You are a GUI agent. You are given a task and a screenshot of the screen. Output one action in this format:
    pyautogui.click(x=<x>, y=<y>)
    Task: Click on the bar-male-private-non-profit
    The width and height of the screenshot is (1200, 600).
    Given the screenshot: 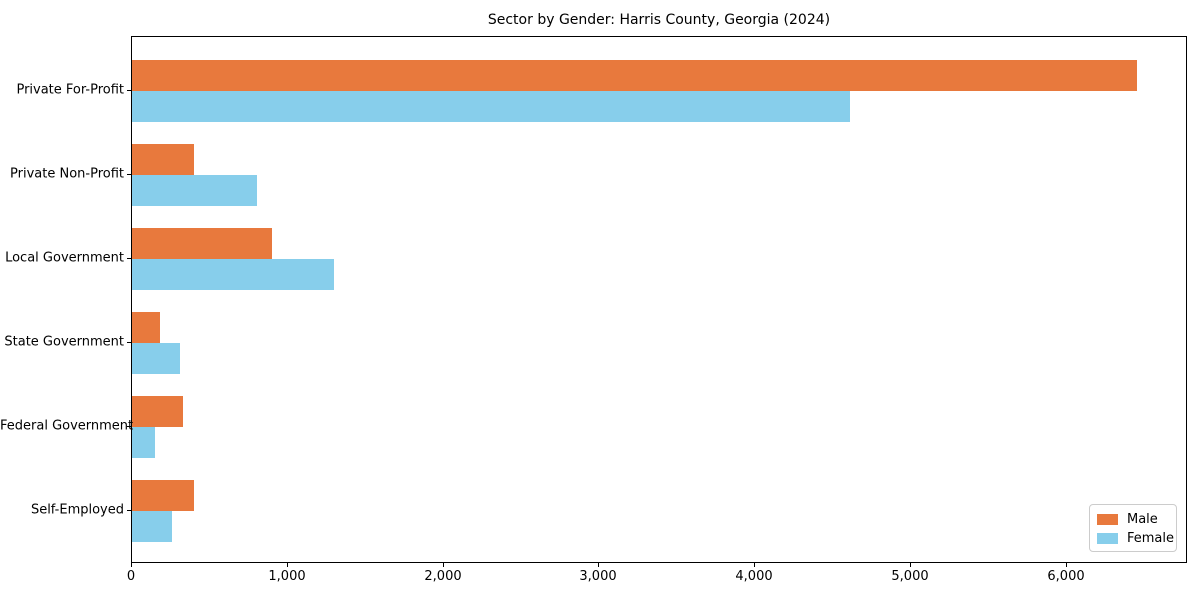 What is the action you would take?
    pyautogui.click(x=163, y=159)
    